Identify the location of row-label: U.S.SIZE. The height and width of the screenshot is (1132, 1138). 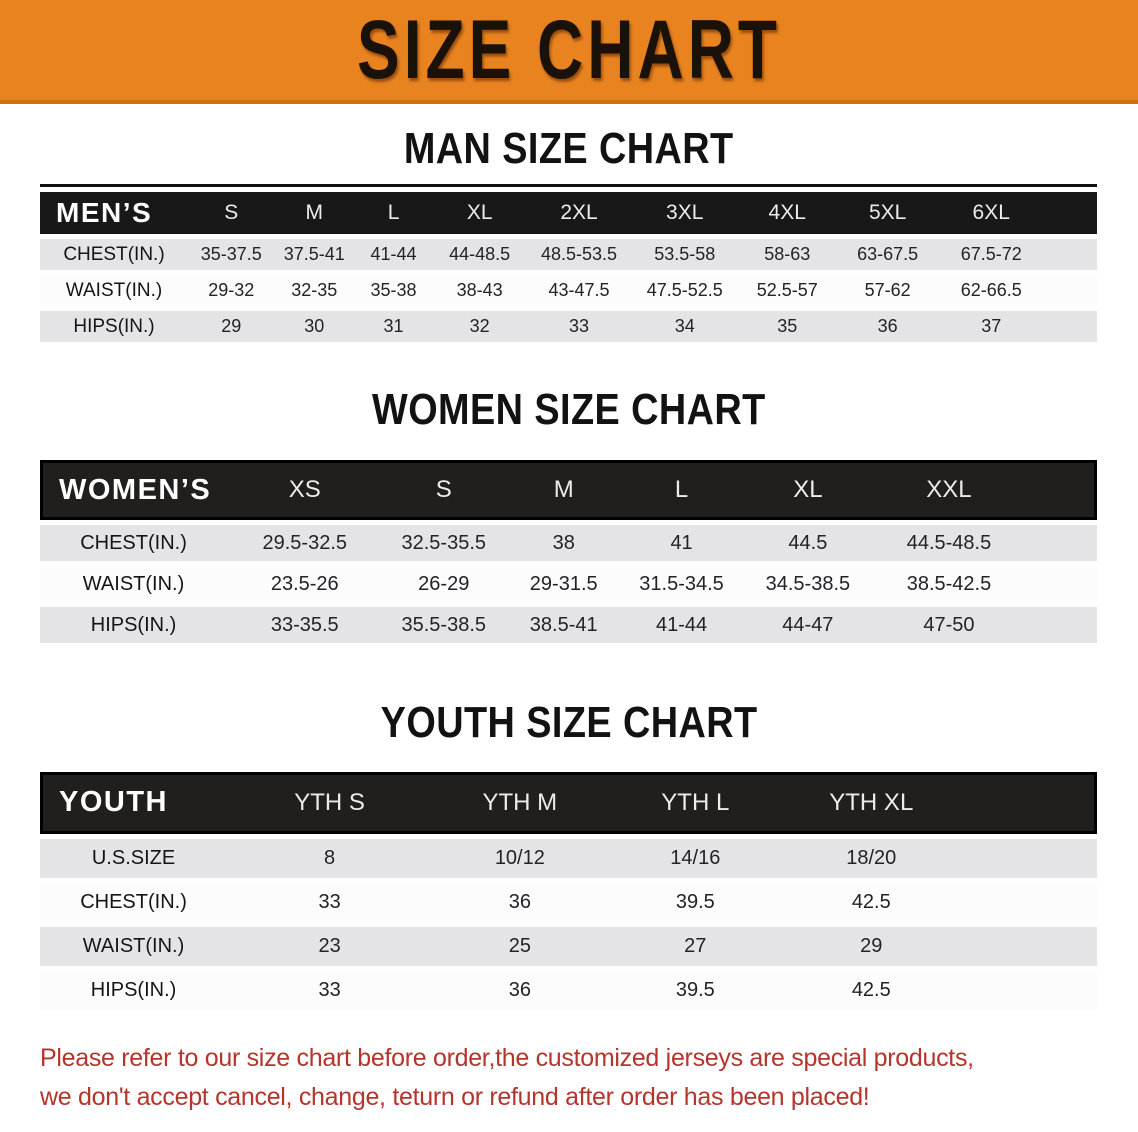
(134, 858).